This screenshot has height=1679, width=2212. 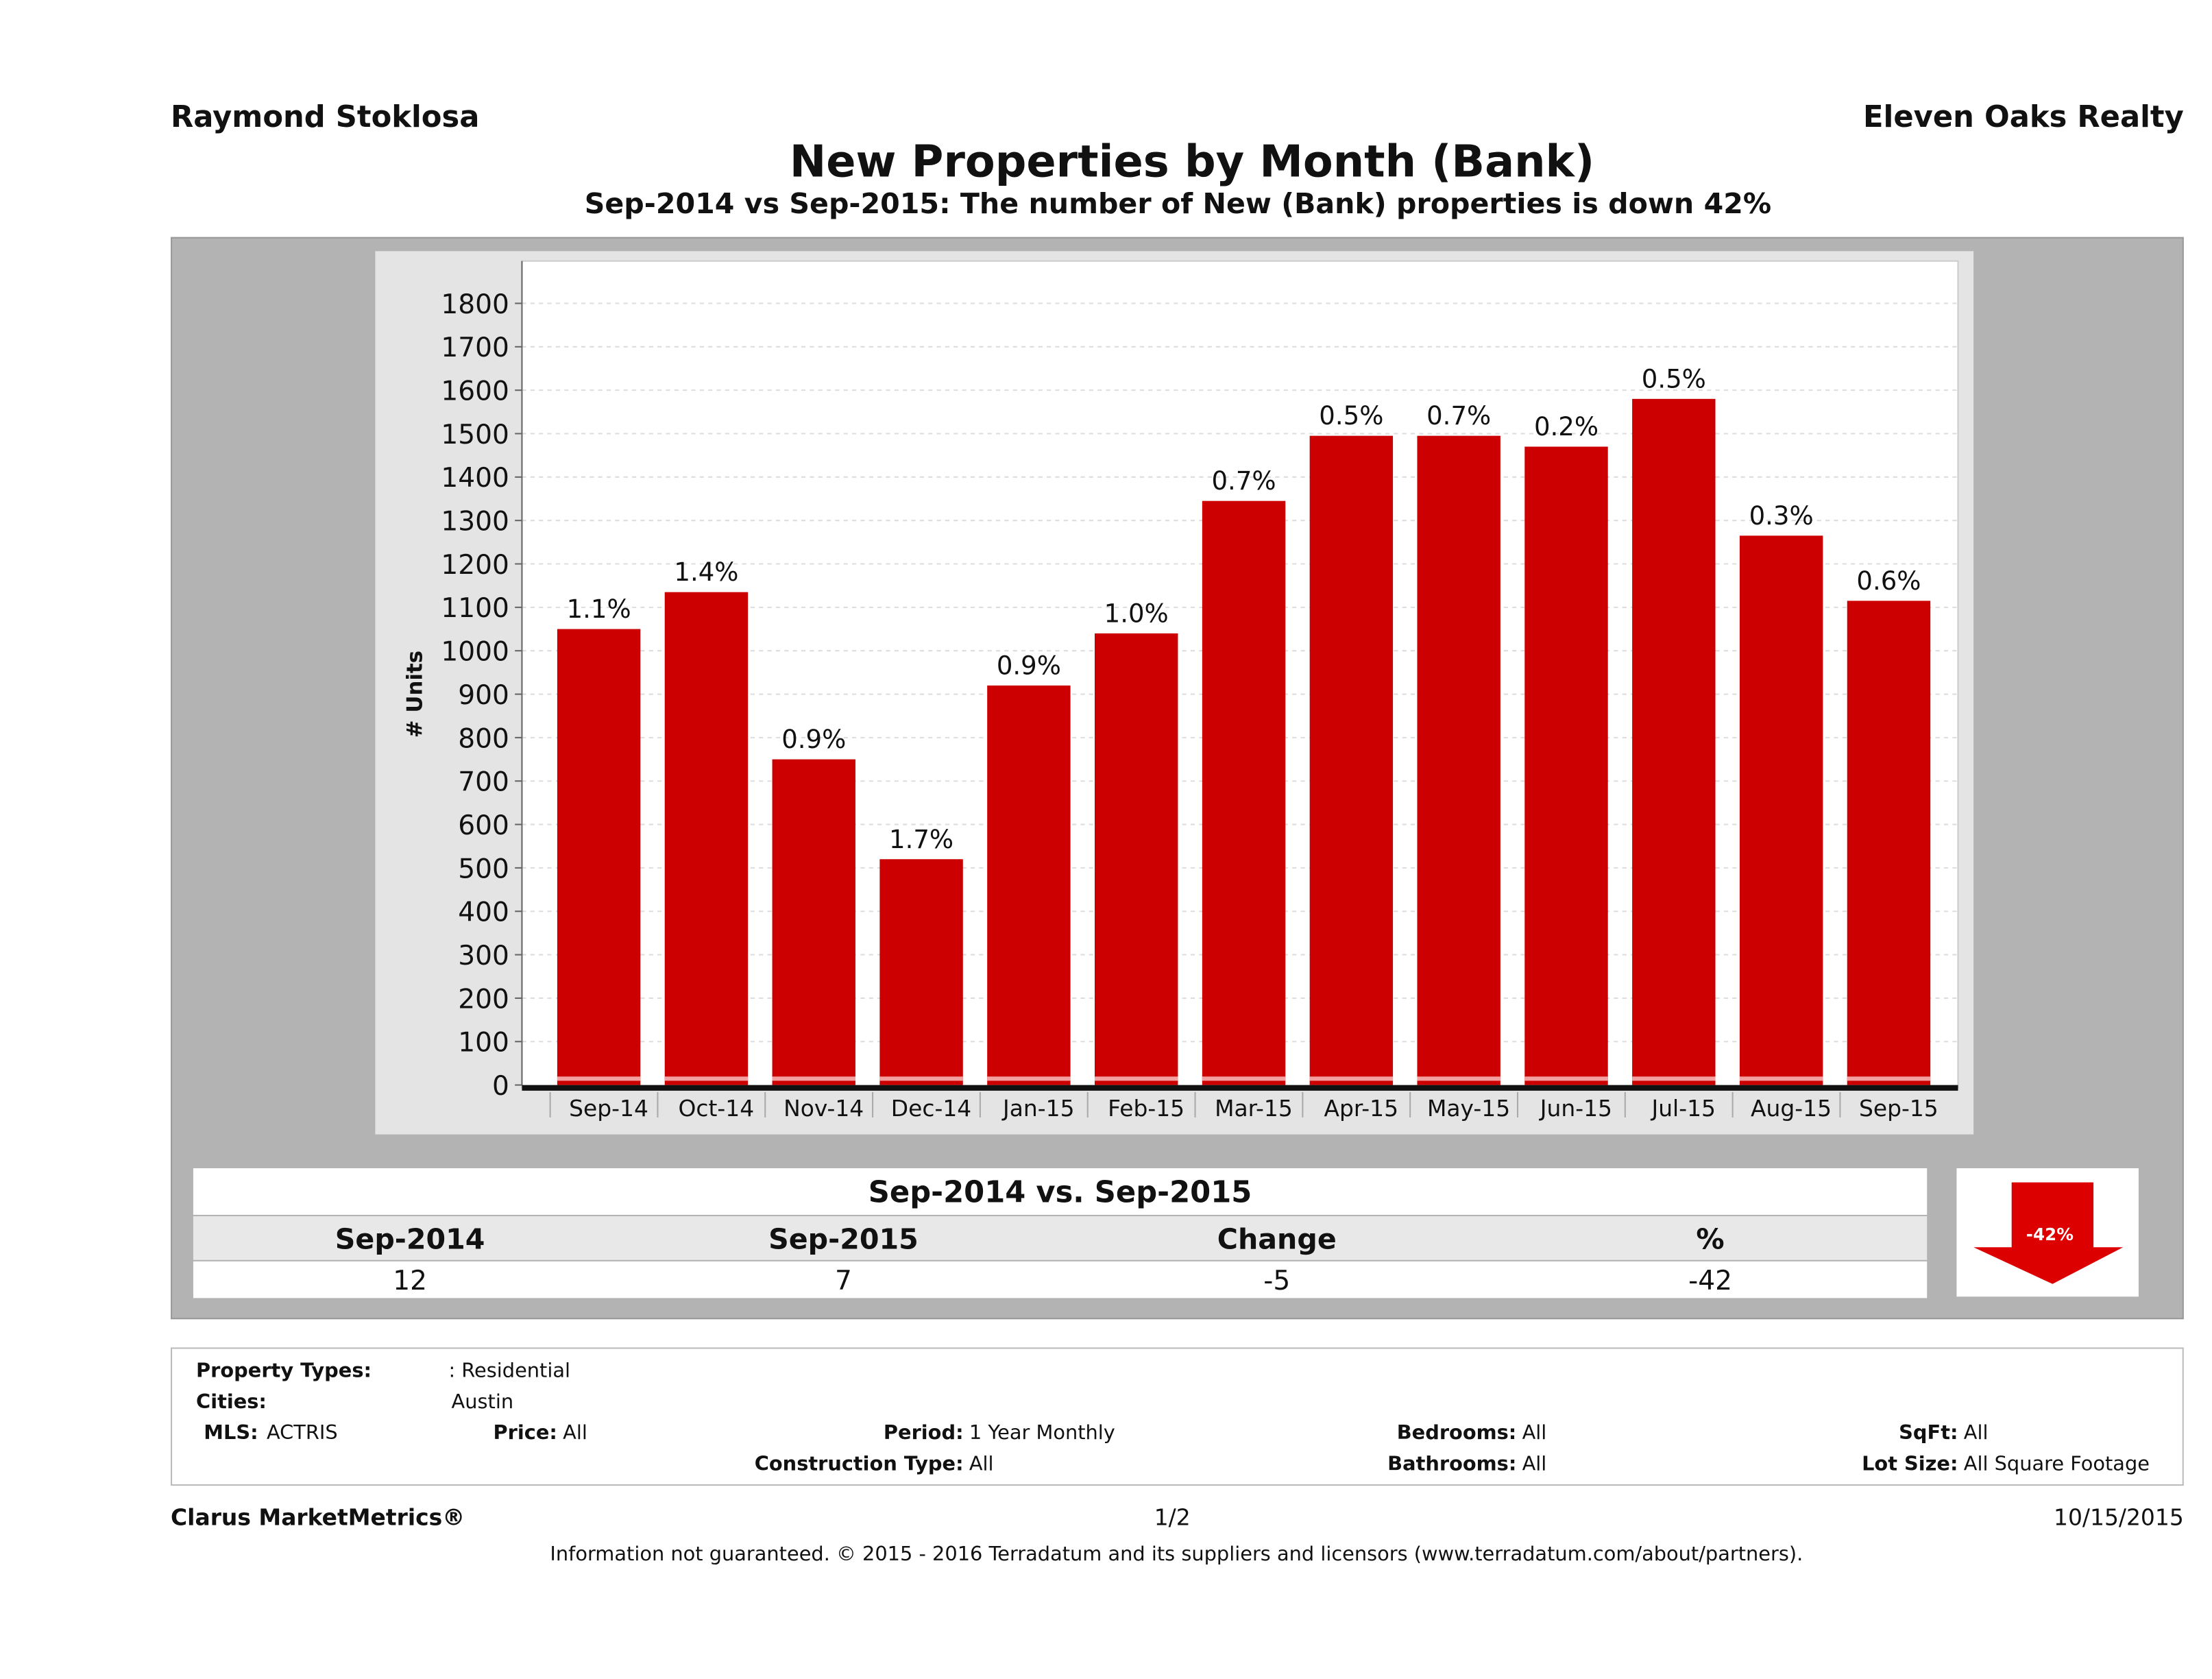 I want to click on filter-label: Bedrooms:, so click(x=1457, y=1433).